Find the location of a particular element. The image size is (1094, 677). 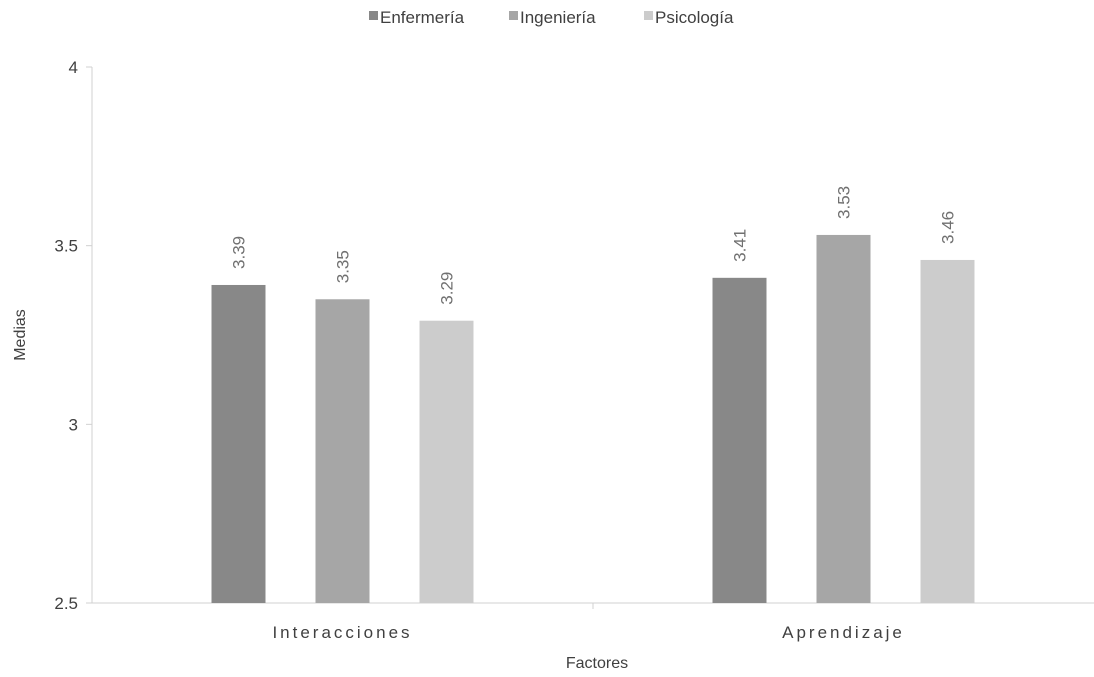

y-tick-label: 4 is located at coordinates (73, 67).